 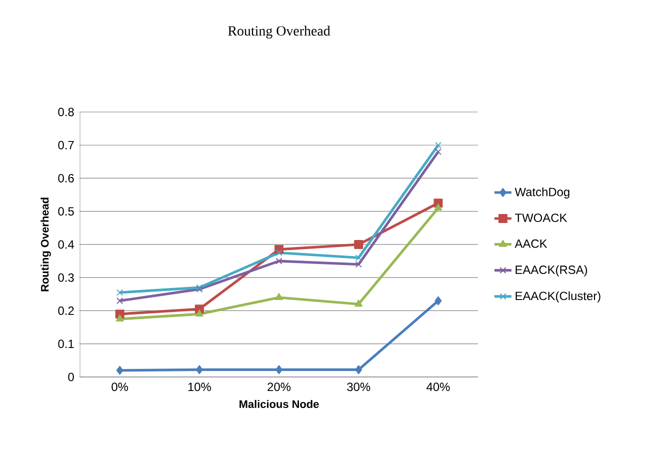 What do you see at coordinates (358, 387) in the screenshot?
I see `x-tick-label: 30%` at bounding box center [358, 387].